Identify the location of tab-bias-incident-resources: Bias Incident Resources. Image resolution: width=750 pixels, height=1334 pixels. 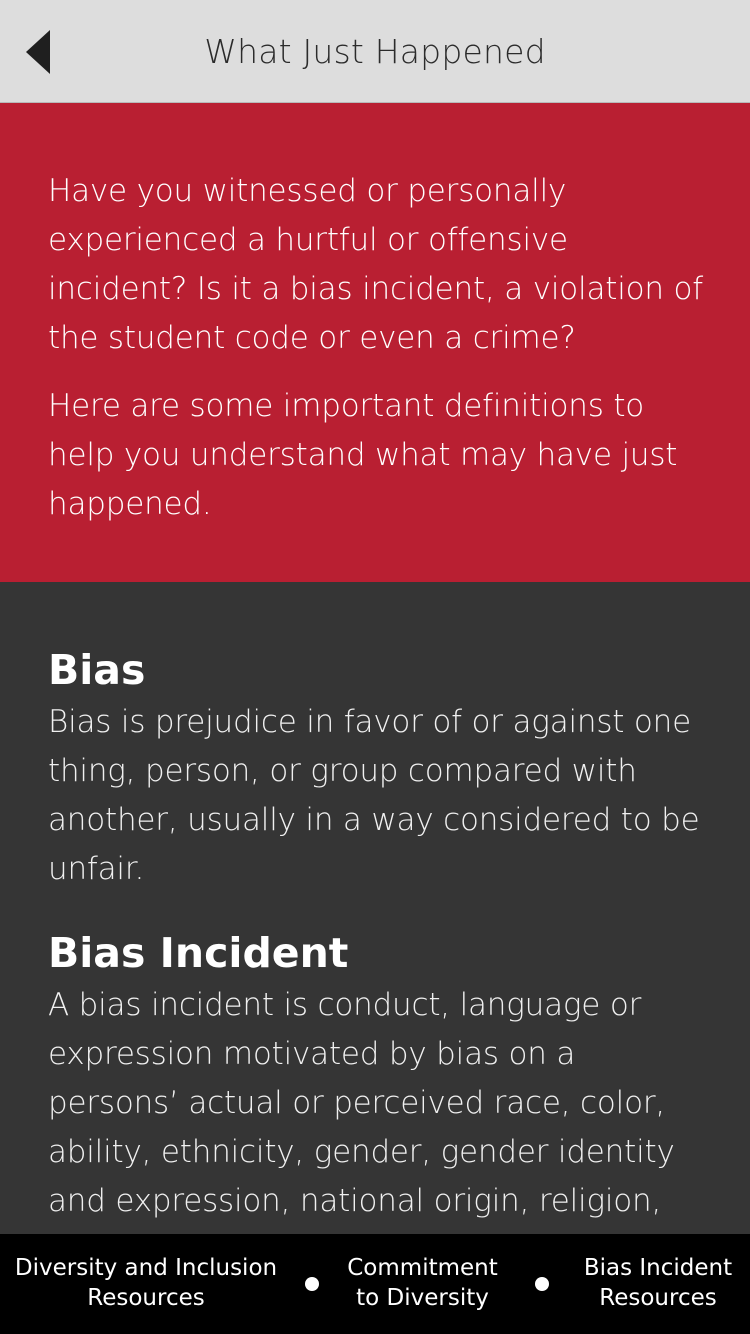
(658, 1283).